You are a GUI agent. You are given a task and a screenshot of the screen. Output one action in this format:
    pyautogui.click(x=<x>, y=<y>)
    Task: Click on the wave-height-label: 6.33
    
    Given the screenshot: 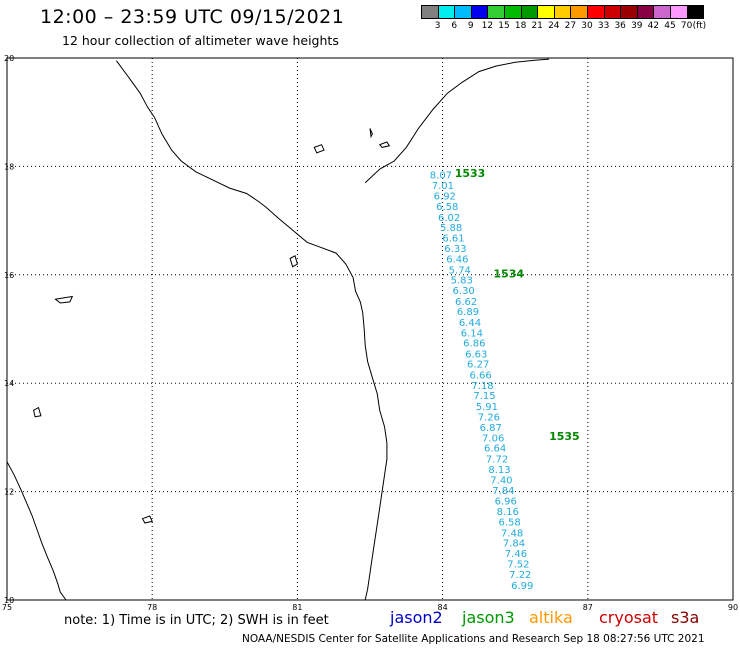 What is the action you would take?
    pyautogui.click(x=455, y=249)
    